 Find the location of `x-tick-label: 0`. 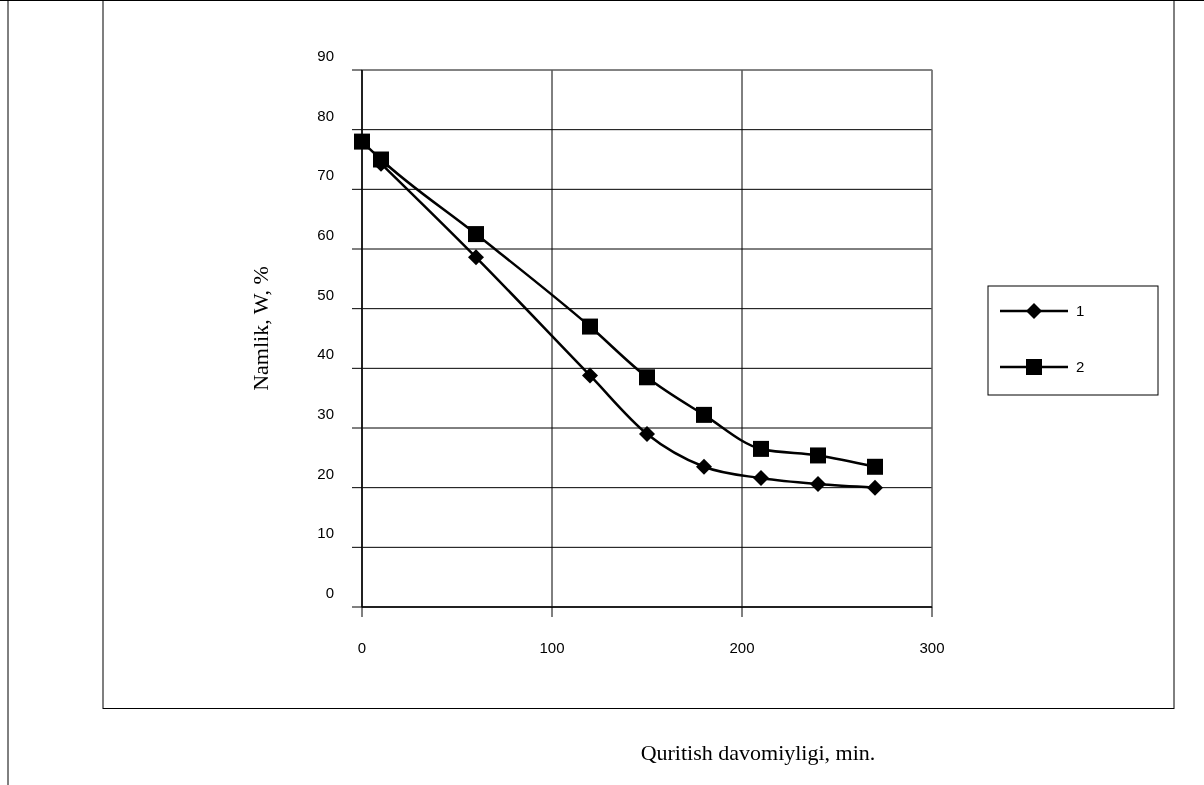

x-tick-label: 0 is located at coordinates (362, 647).